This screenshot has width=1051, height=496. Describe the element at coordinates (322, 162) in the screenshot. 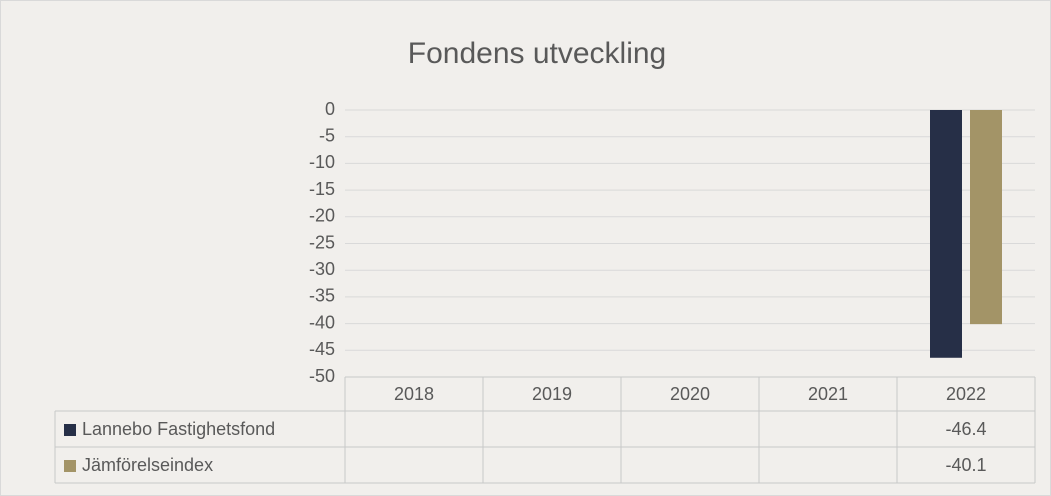

I see `y-tick-label: -10` at that location.